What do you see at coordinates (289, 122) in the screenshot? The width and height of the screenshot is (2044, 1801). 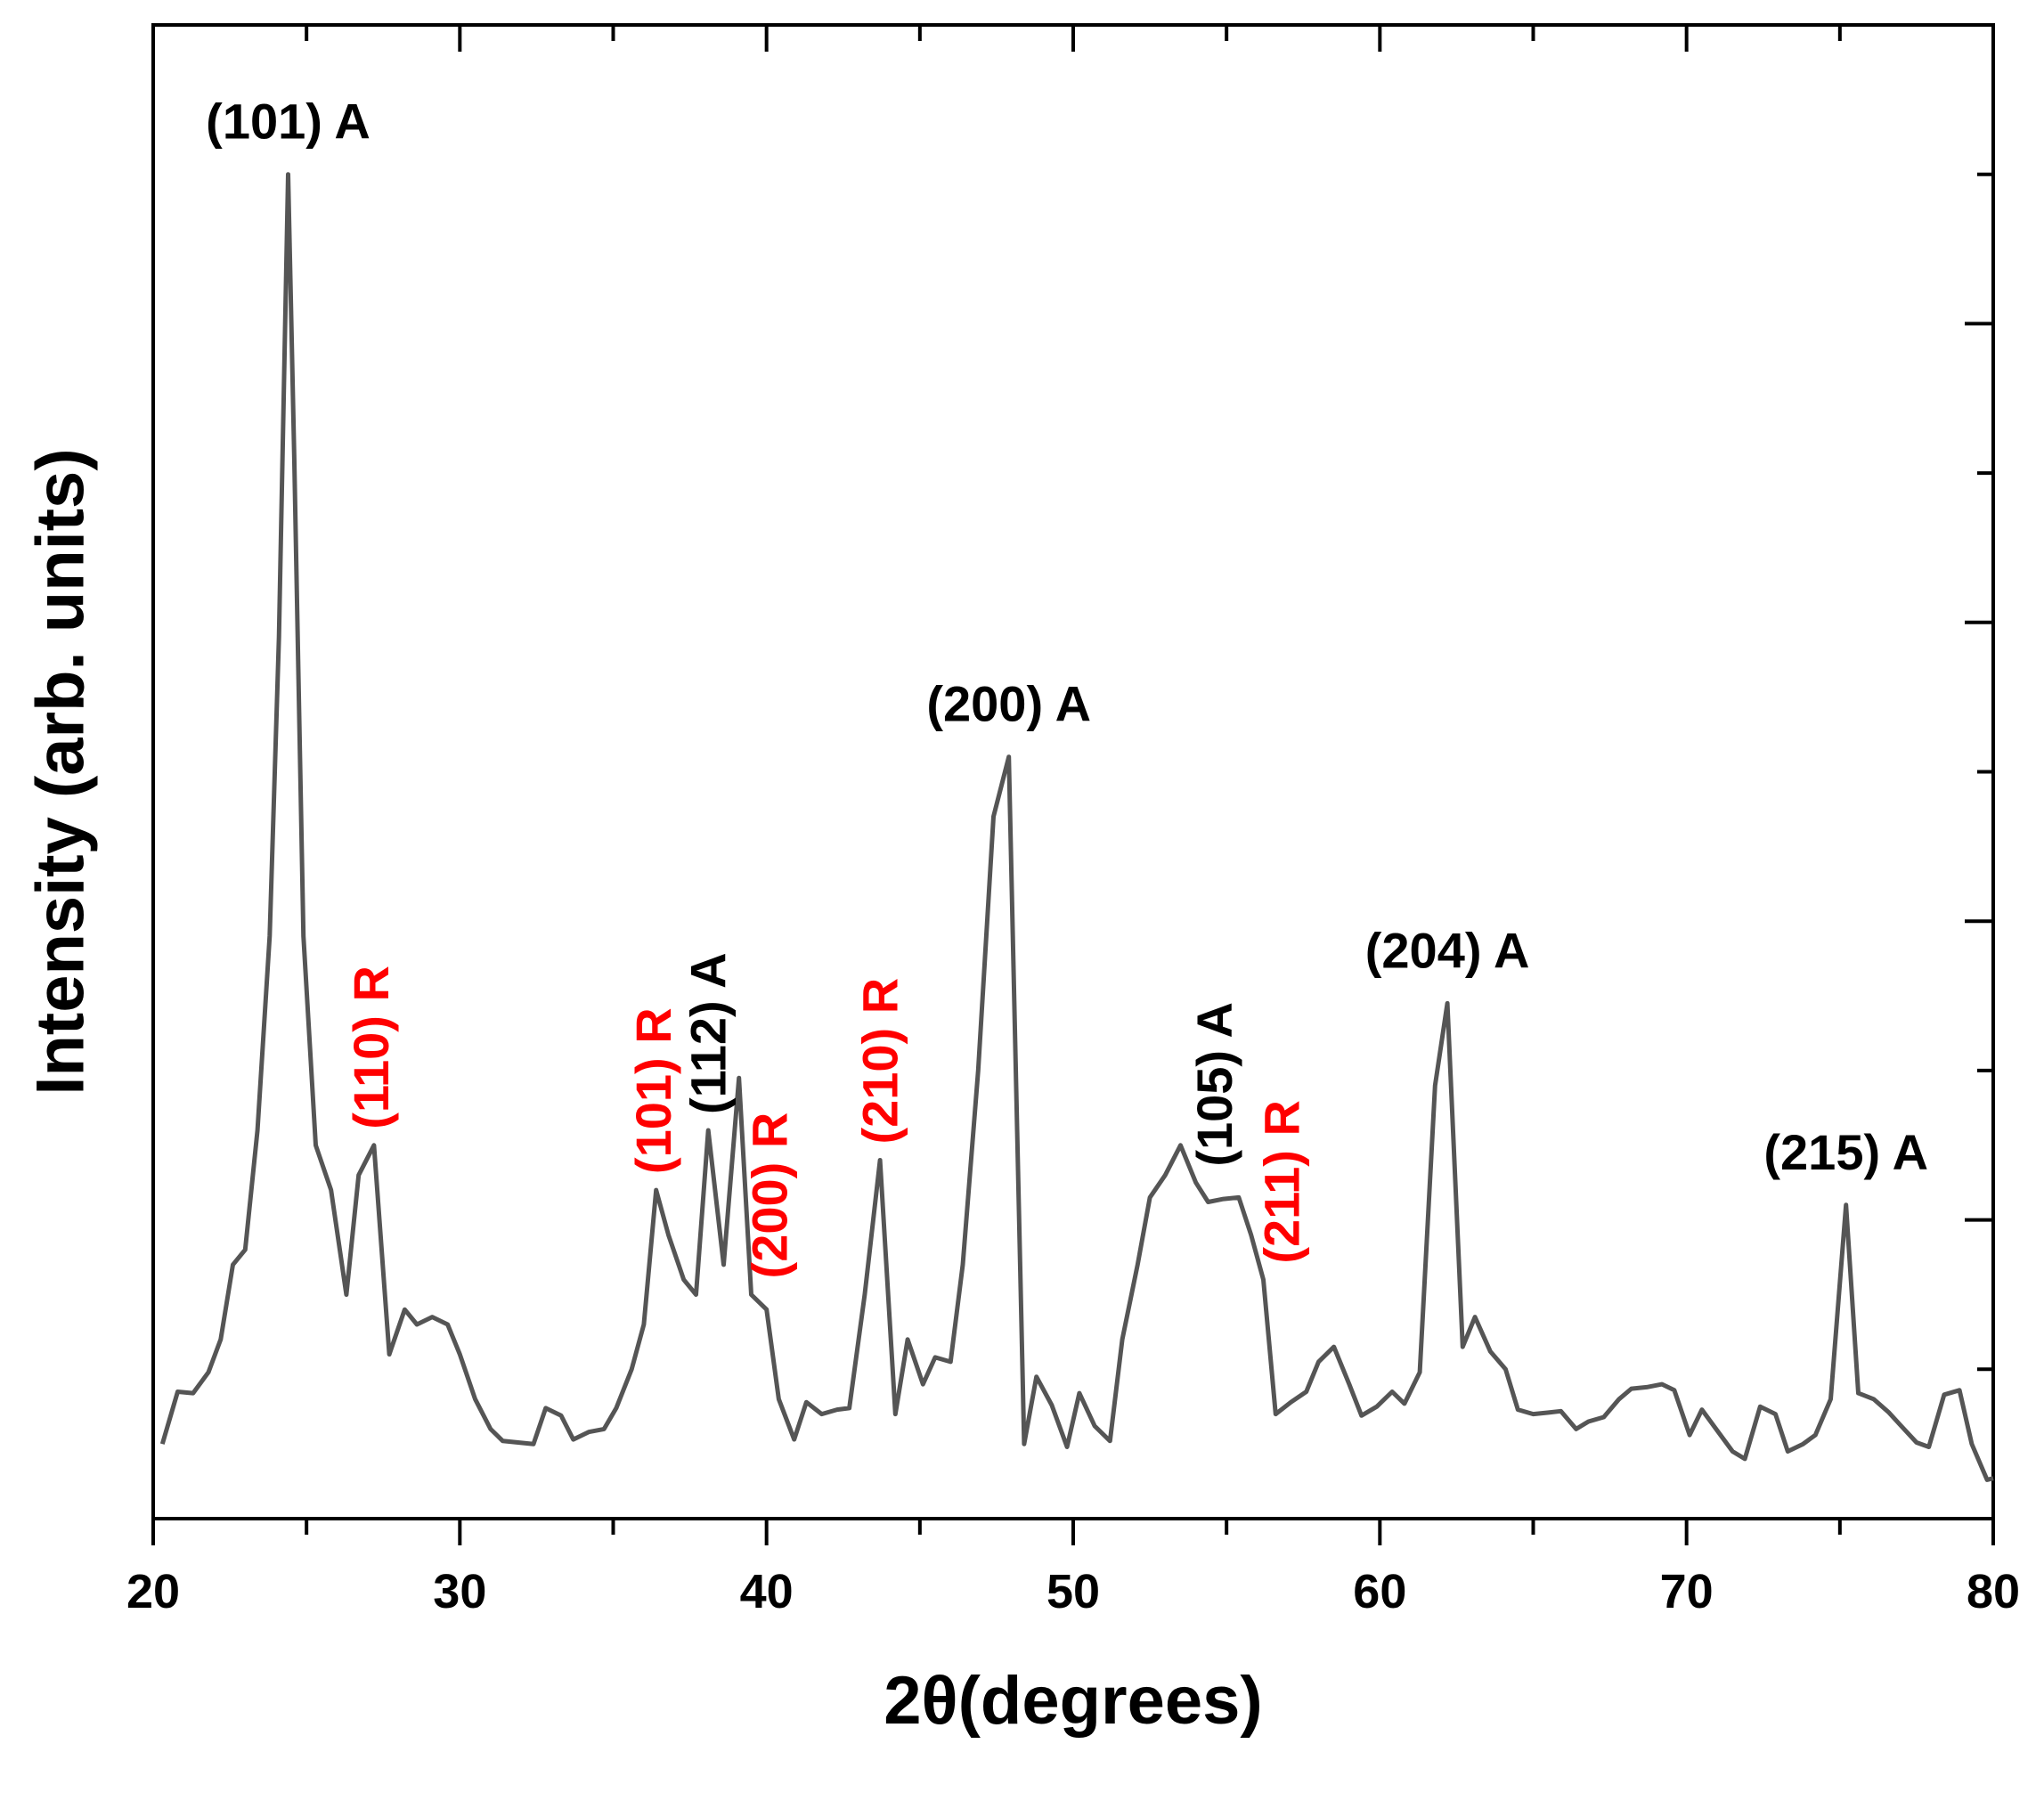 I see `peak-label: (101) A` at bounding box center [289, 122].